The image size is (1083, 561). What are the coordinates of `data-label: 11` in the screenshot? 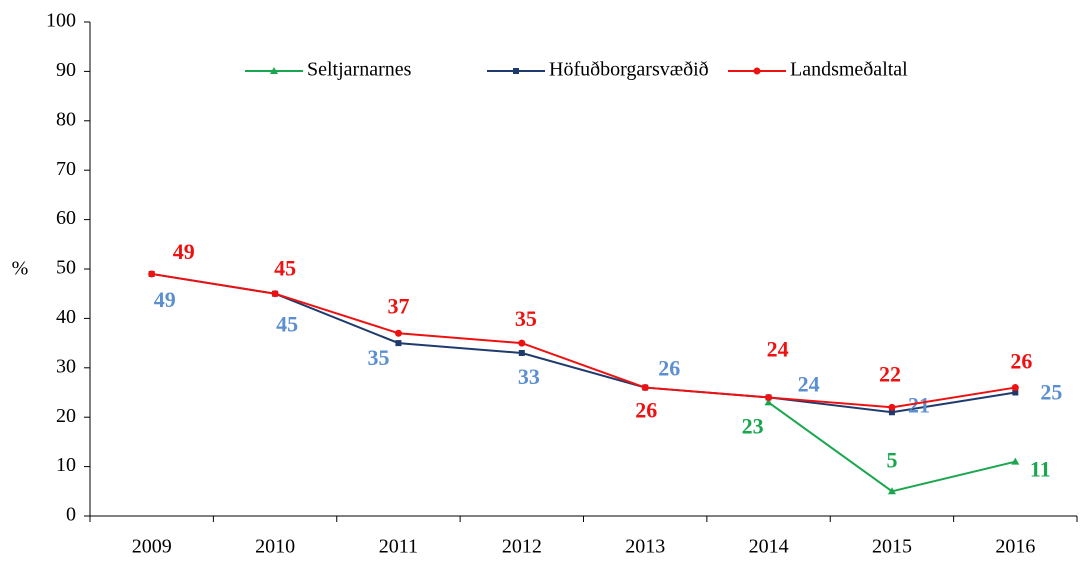 It's located at (1040, 469).